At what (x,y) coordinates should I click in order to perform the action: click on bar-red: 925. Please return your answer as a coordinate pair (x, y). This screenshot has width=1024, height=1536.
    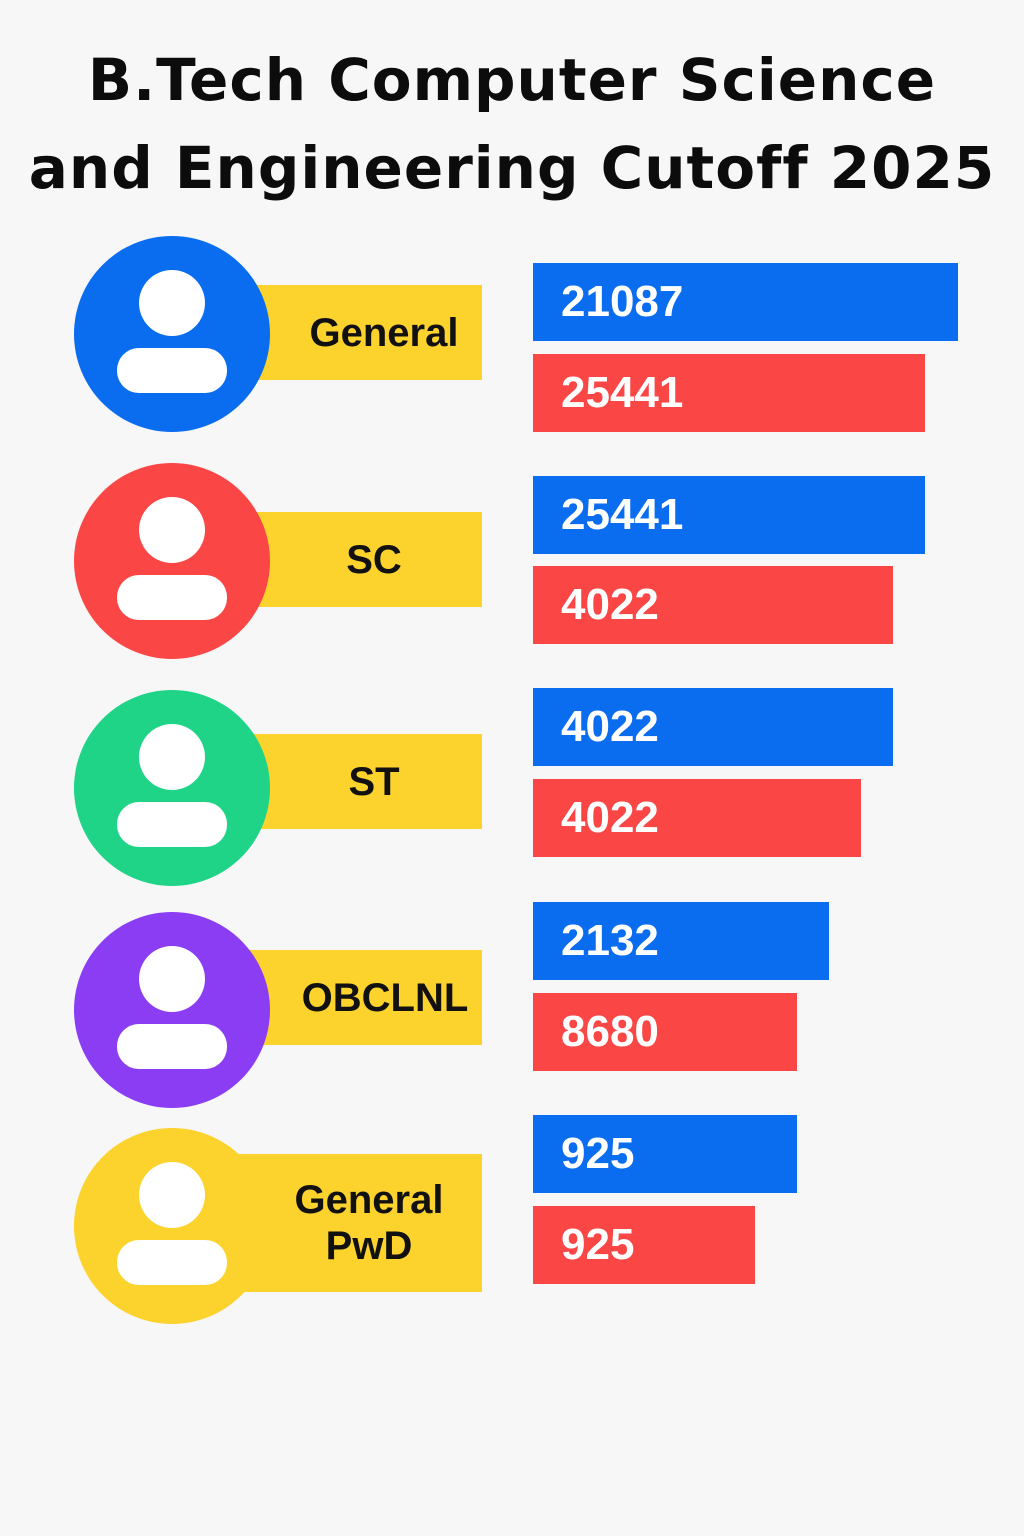
    Looking at the image, I should click on (644, 1245).